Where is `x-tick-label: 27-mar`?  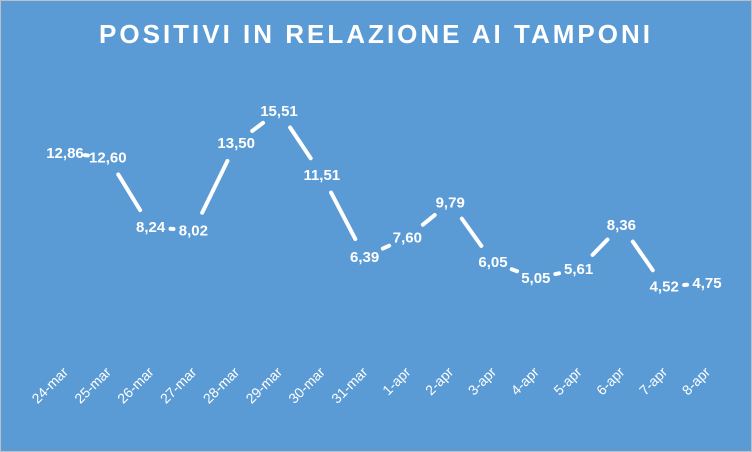 x-tick-label: 27-mar is located at coordinates (178, 385).